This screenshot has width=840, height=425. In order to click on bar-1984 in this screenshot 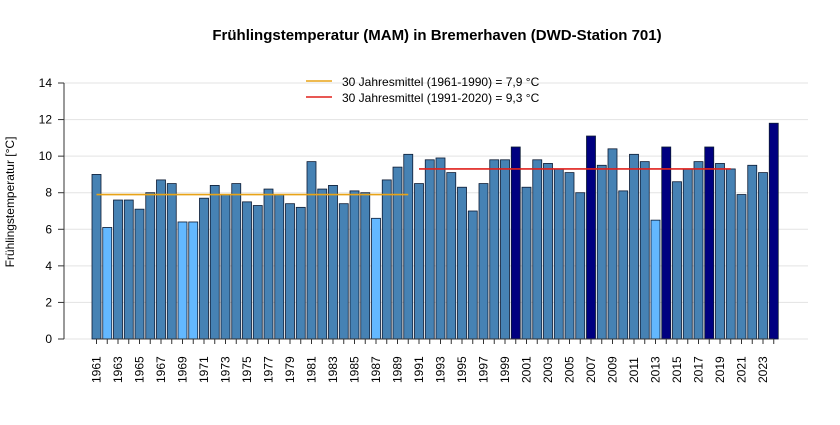, I will do `click(343, 271)`.